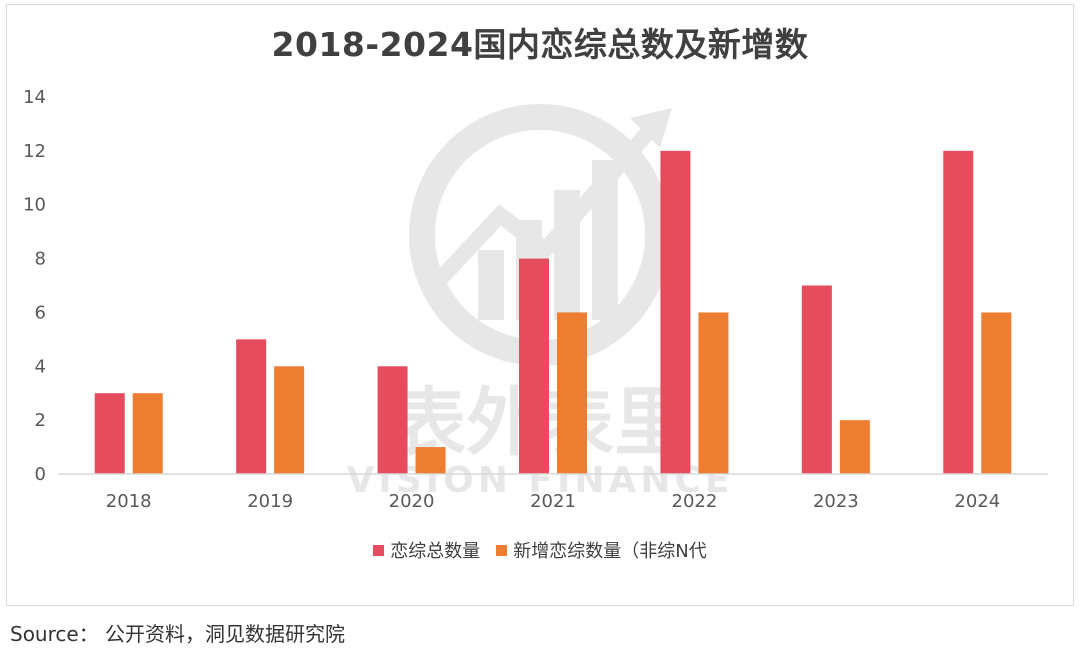 The width and height of the screenshot is (1080, 650). I want to click on bar-total-2024, so click(958, 312).